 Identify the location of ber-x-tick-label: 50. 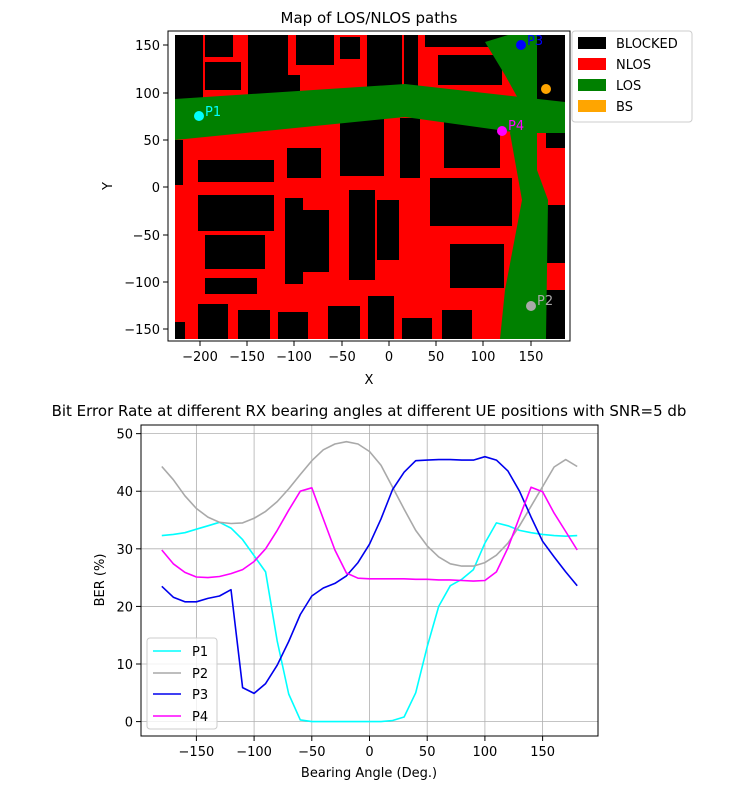
(427, 752).